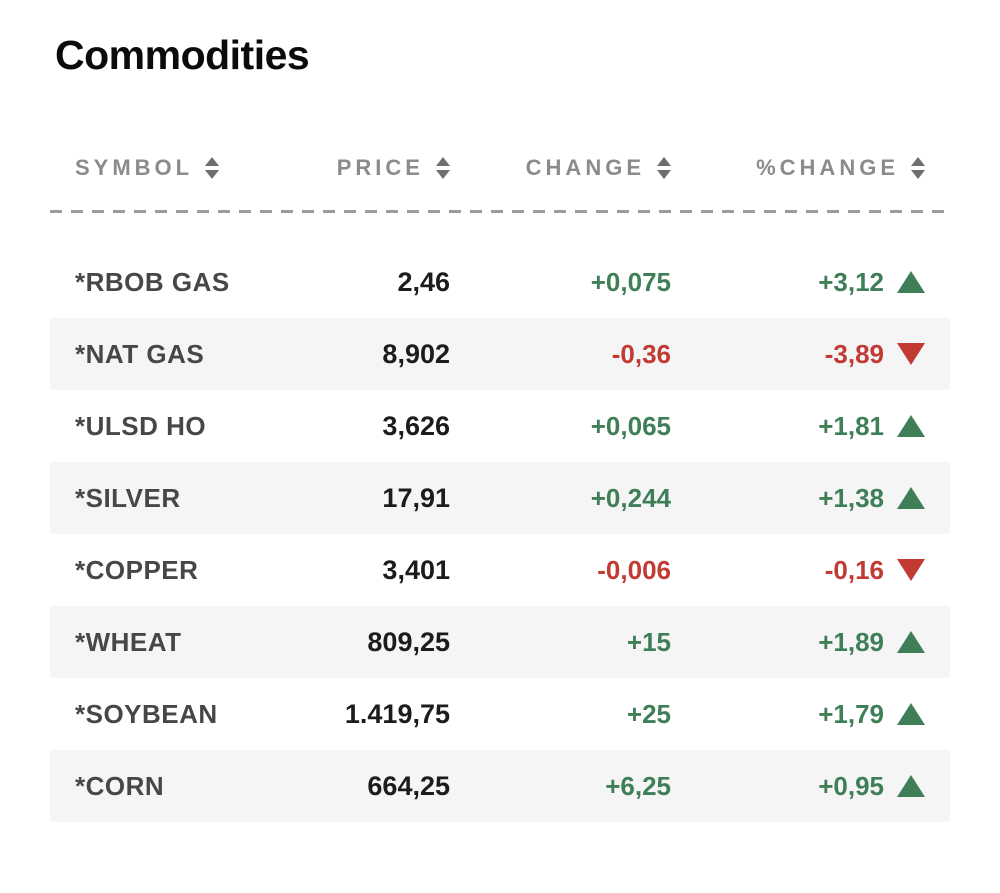  I want to click on price-cell: 17,91, so click(416, 497).